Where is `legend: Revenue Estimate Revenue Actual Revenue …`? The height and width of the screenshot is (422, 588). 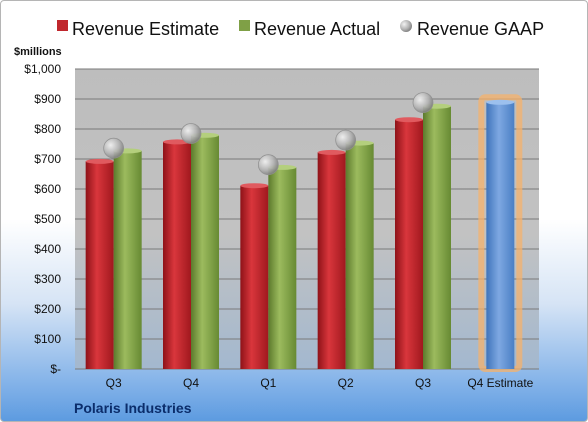
legend: Revenue Estimate Revenue Actual Revenue … is located at coordinates (300, 29).